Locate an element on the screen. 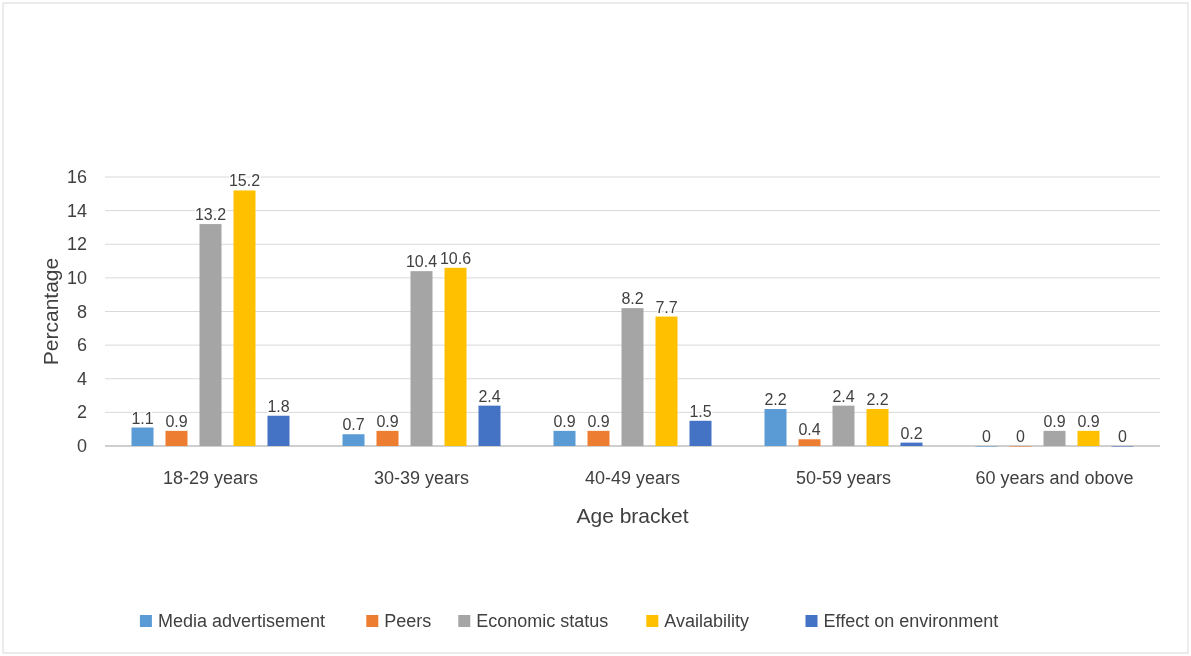 The height and width of the screenshot is (656, 1191). legend-label: Peers is located at coordinates (408, 621).